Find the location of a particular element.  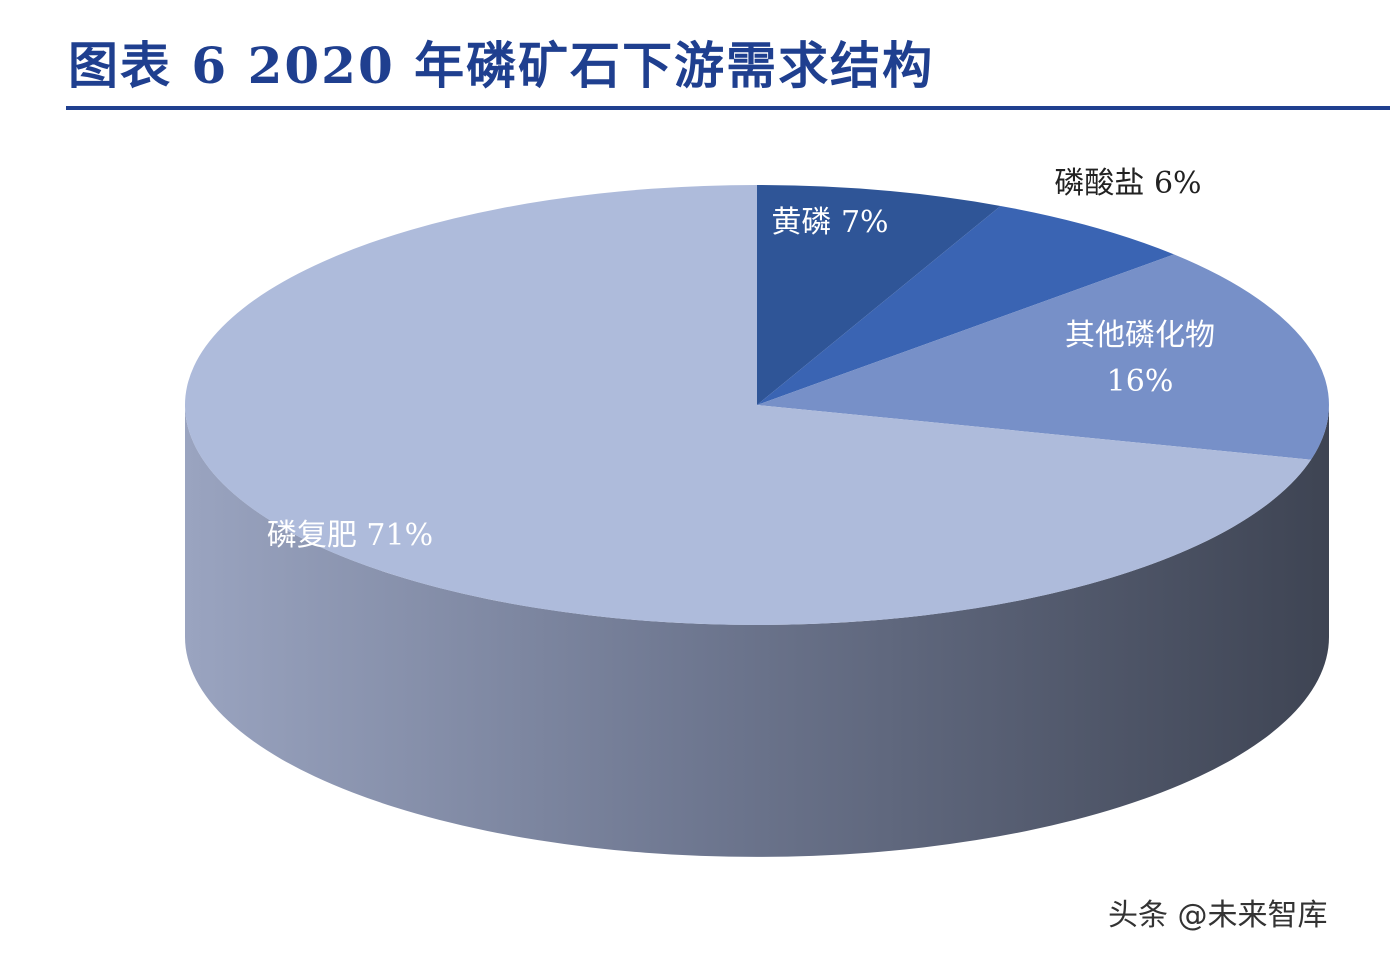

pie-slice-label: 磷酸盐 6% is located at coordinates (1127, 183).